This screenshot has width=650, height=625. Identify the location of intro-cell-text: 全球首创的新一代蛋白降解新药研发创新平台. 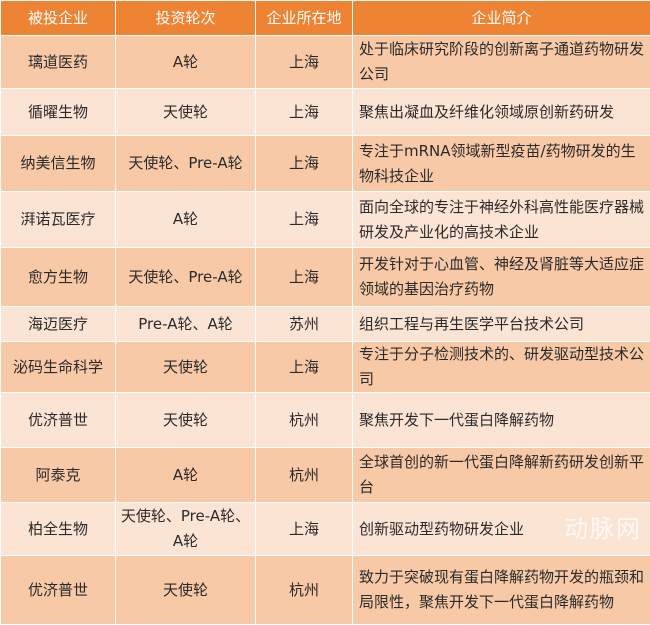
(502, 474).